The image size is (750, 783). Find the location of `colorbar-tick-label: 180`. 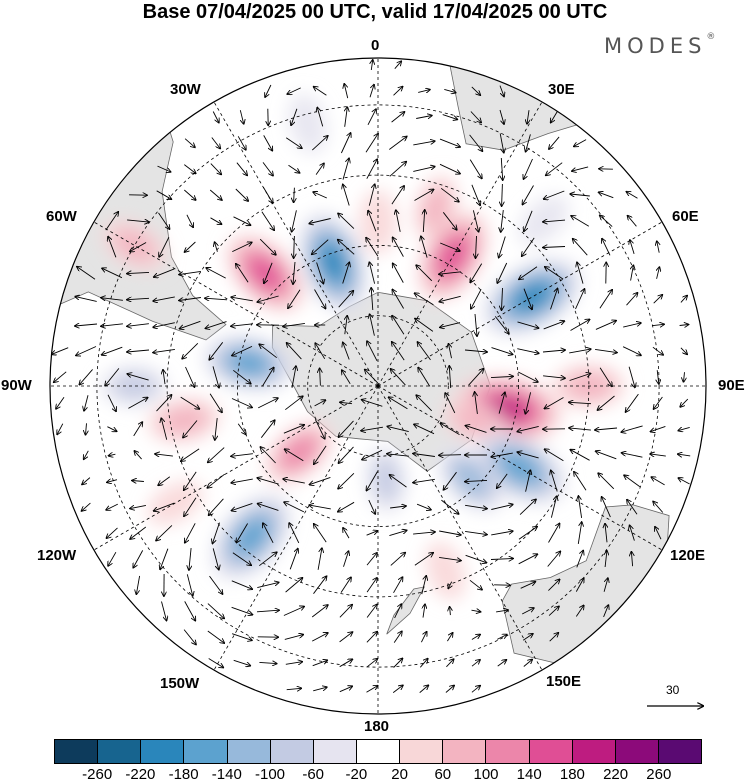

colorbar-tick-label: 180 is located at coordinates (572, 774).